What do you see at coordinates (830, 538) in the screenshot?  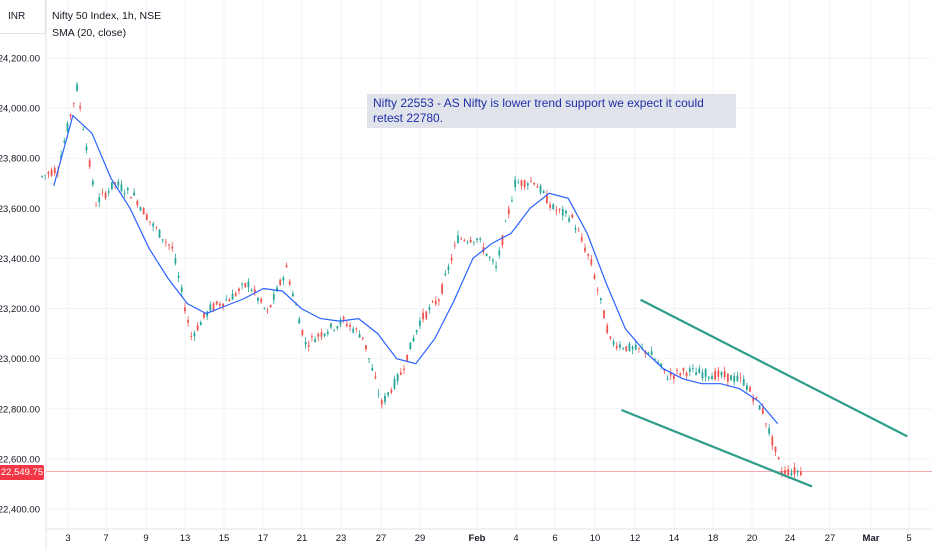 I see `x-tick-label: 27` at bounding box center [830, 538].